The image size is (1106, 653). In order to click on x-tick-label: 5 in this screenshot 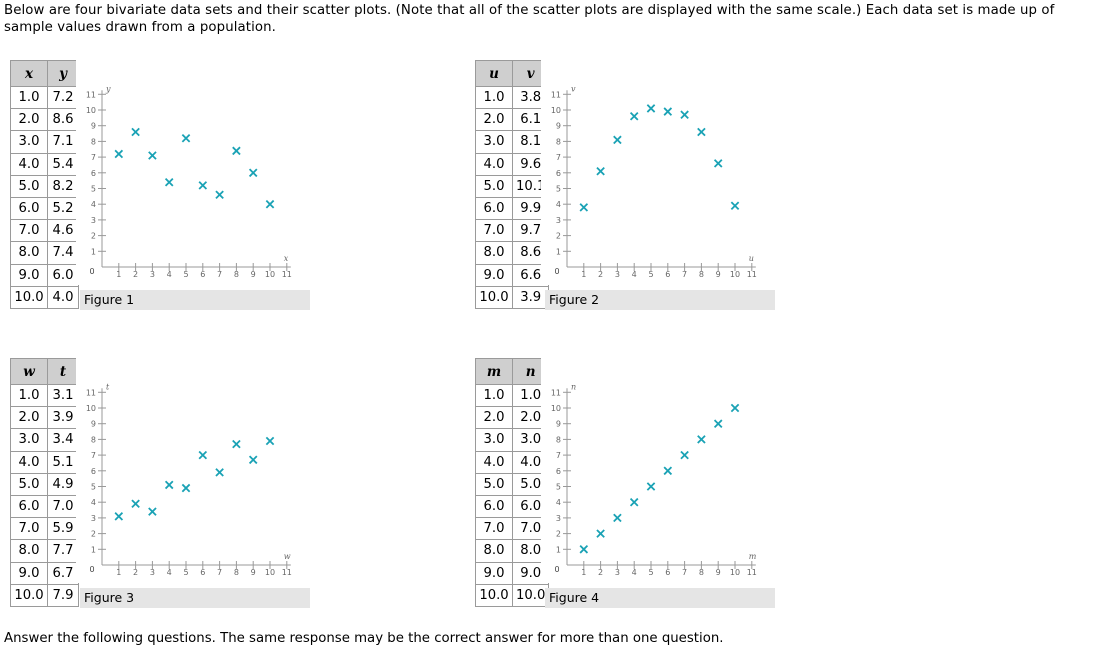, I will do `click(185, 572)`.